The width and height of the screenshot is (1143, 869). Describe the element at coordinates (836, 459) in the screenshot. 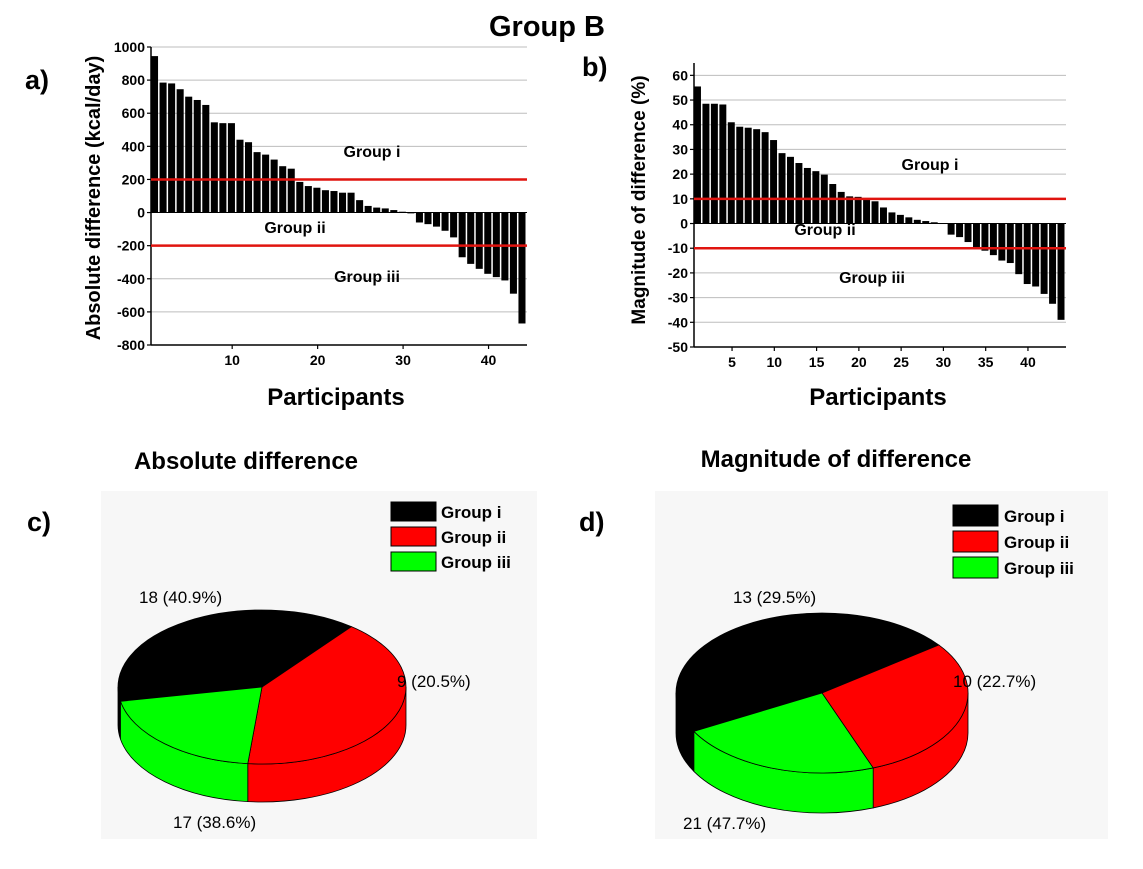

I see `pie-d-title: Magnitude of difference` at that location.